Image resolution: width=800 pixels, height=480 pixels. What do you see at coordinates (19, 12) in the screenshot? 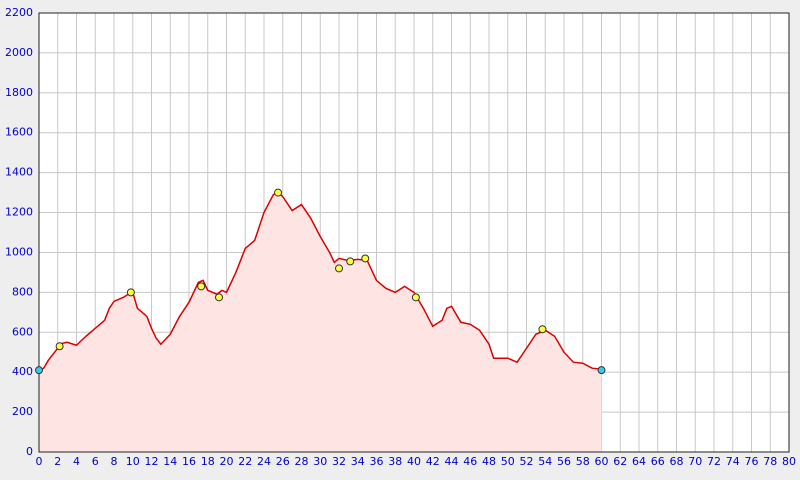
I see `y-tick-label: 2200` at bounding box center [19, 12].